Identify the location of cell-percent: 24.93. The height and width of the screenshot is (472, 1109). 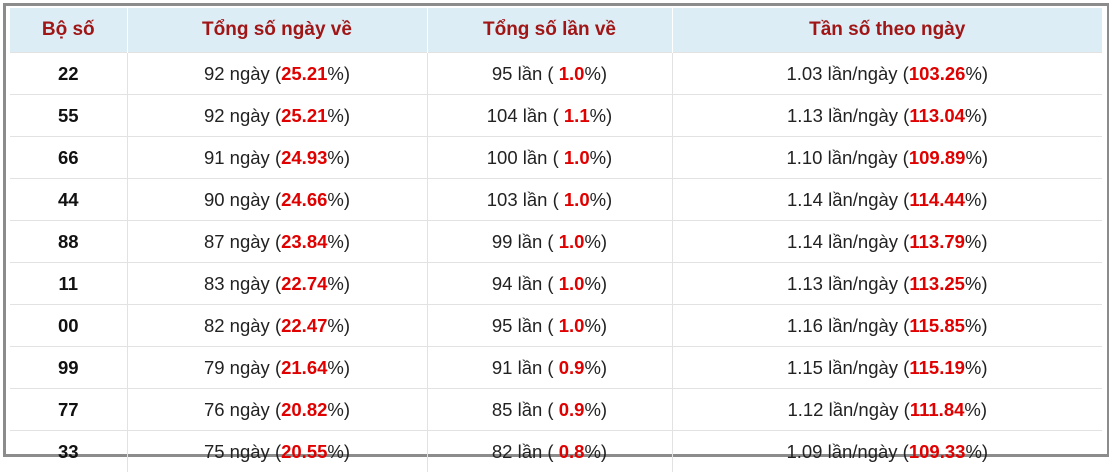
(304, 157).